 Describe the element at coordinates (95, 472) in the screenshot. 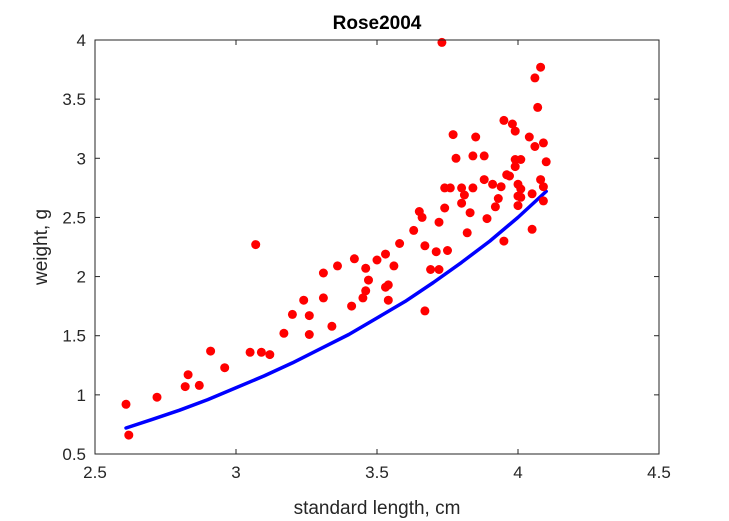

I see `x-tick-label: 2.5` at that location.